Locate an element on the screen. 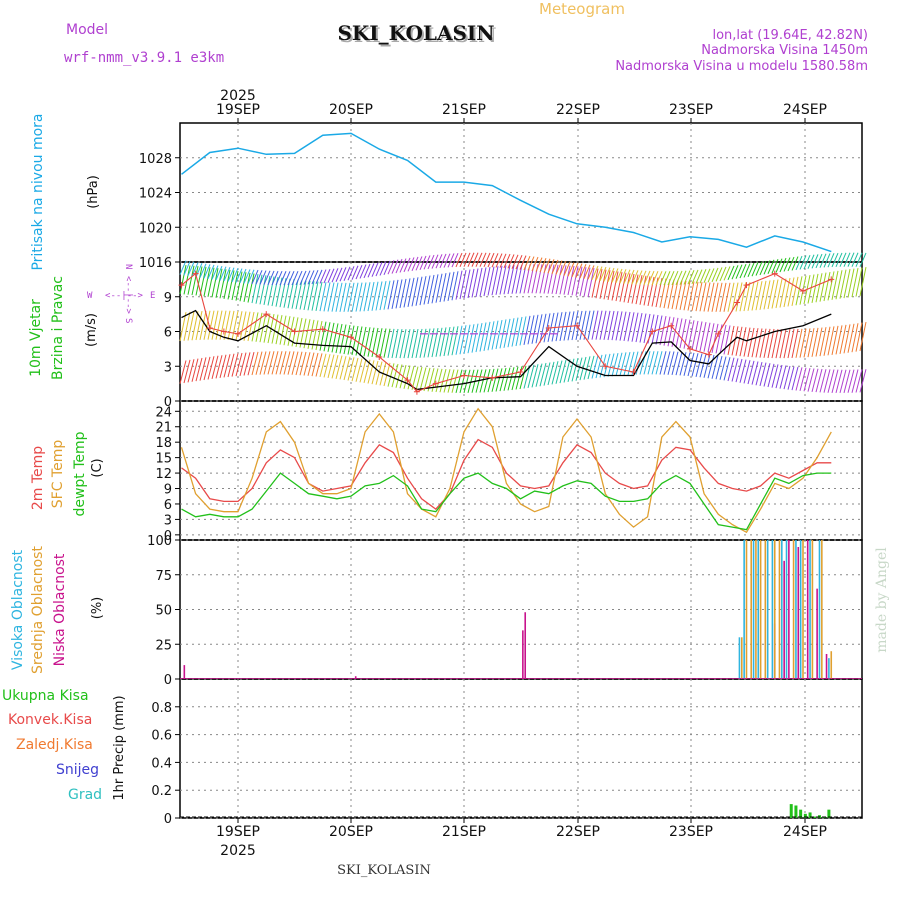 The image size is (900, 900). wind-ylabel: (m/s) is located at coordinates (91, 330).